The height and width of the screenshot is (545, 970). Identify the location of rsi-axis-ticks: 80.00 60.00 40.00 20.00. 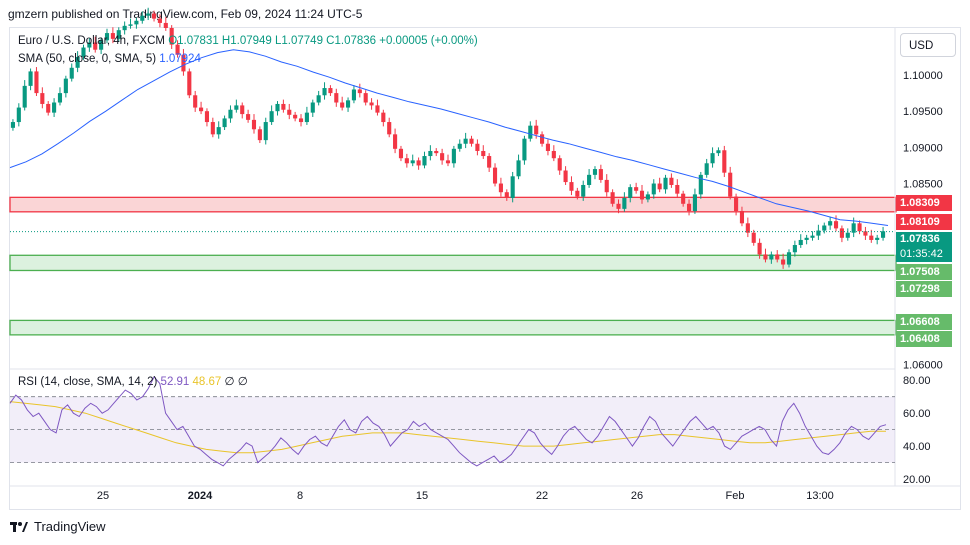
(917, 430).